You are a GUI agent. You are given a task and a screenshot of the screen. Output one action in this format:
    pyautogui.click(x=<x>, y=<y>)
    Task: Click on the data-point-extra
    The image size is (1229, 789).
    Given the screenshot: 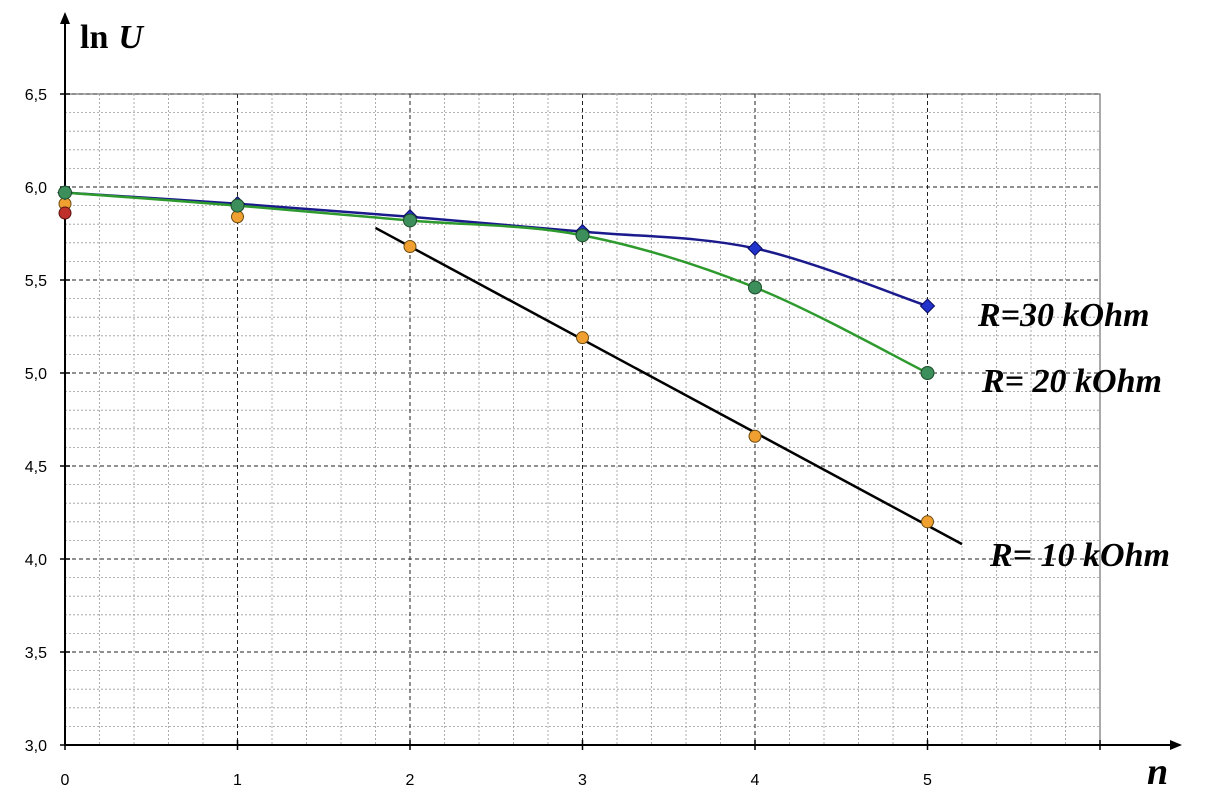 What is the action you would take?
    pyautogui.click(x=65, y=213)
    